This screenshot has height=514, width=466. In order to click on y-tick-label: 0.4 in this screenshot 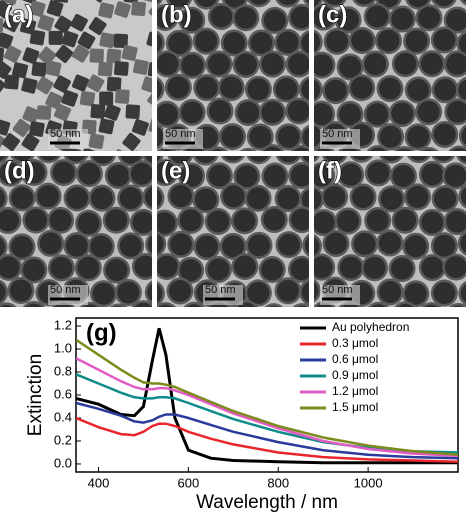, I will do `click(63, 416)`.